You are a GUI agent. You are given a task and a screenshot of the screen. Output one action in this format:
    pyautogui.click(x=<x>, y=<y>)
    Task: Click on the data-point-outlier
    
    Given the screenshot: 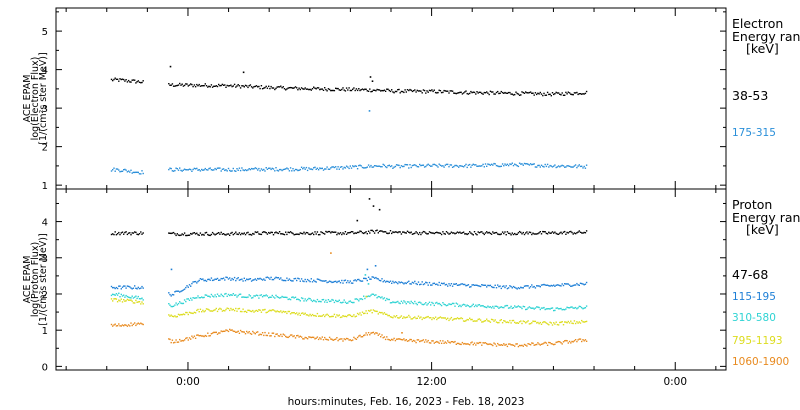 What is the action you would take?
    pyautogui.click(x=357, y=220)
    